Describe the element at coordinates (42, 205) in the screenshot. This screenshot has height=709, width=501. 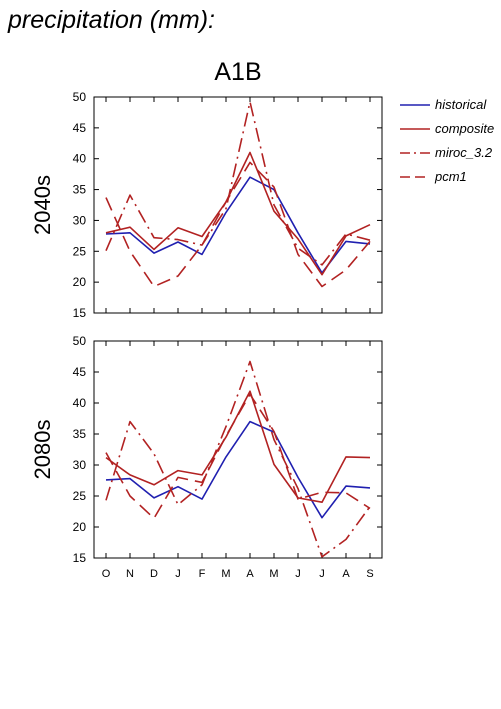
I see `y-axis-label: 2040s` at that location.